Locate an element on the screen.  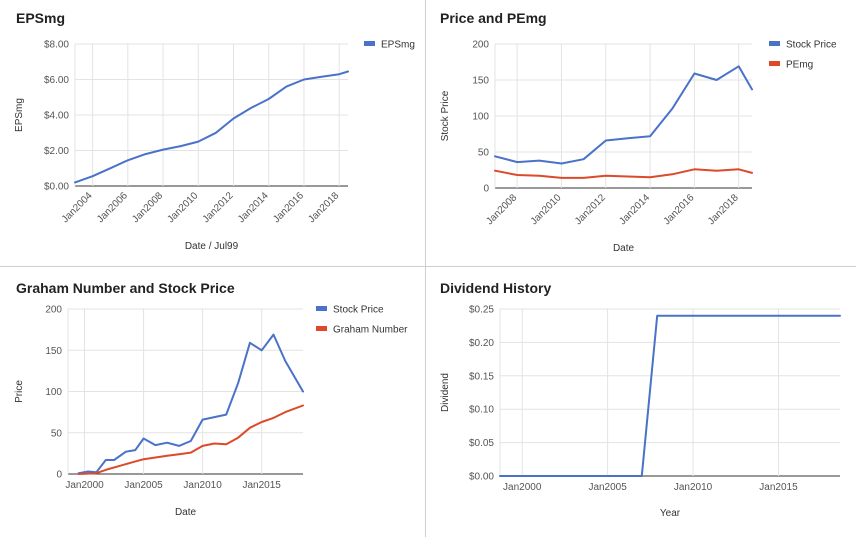
y-axis-label: EPSmg is located at coordinates (19, 115).